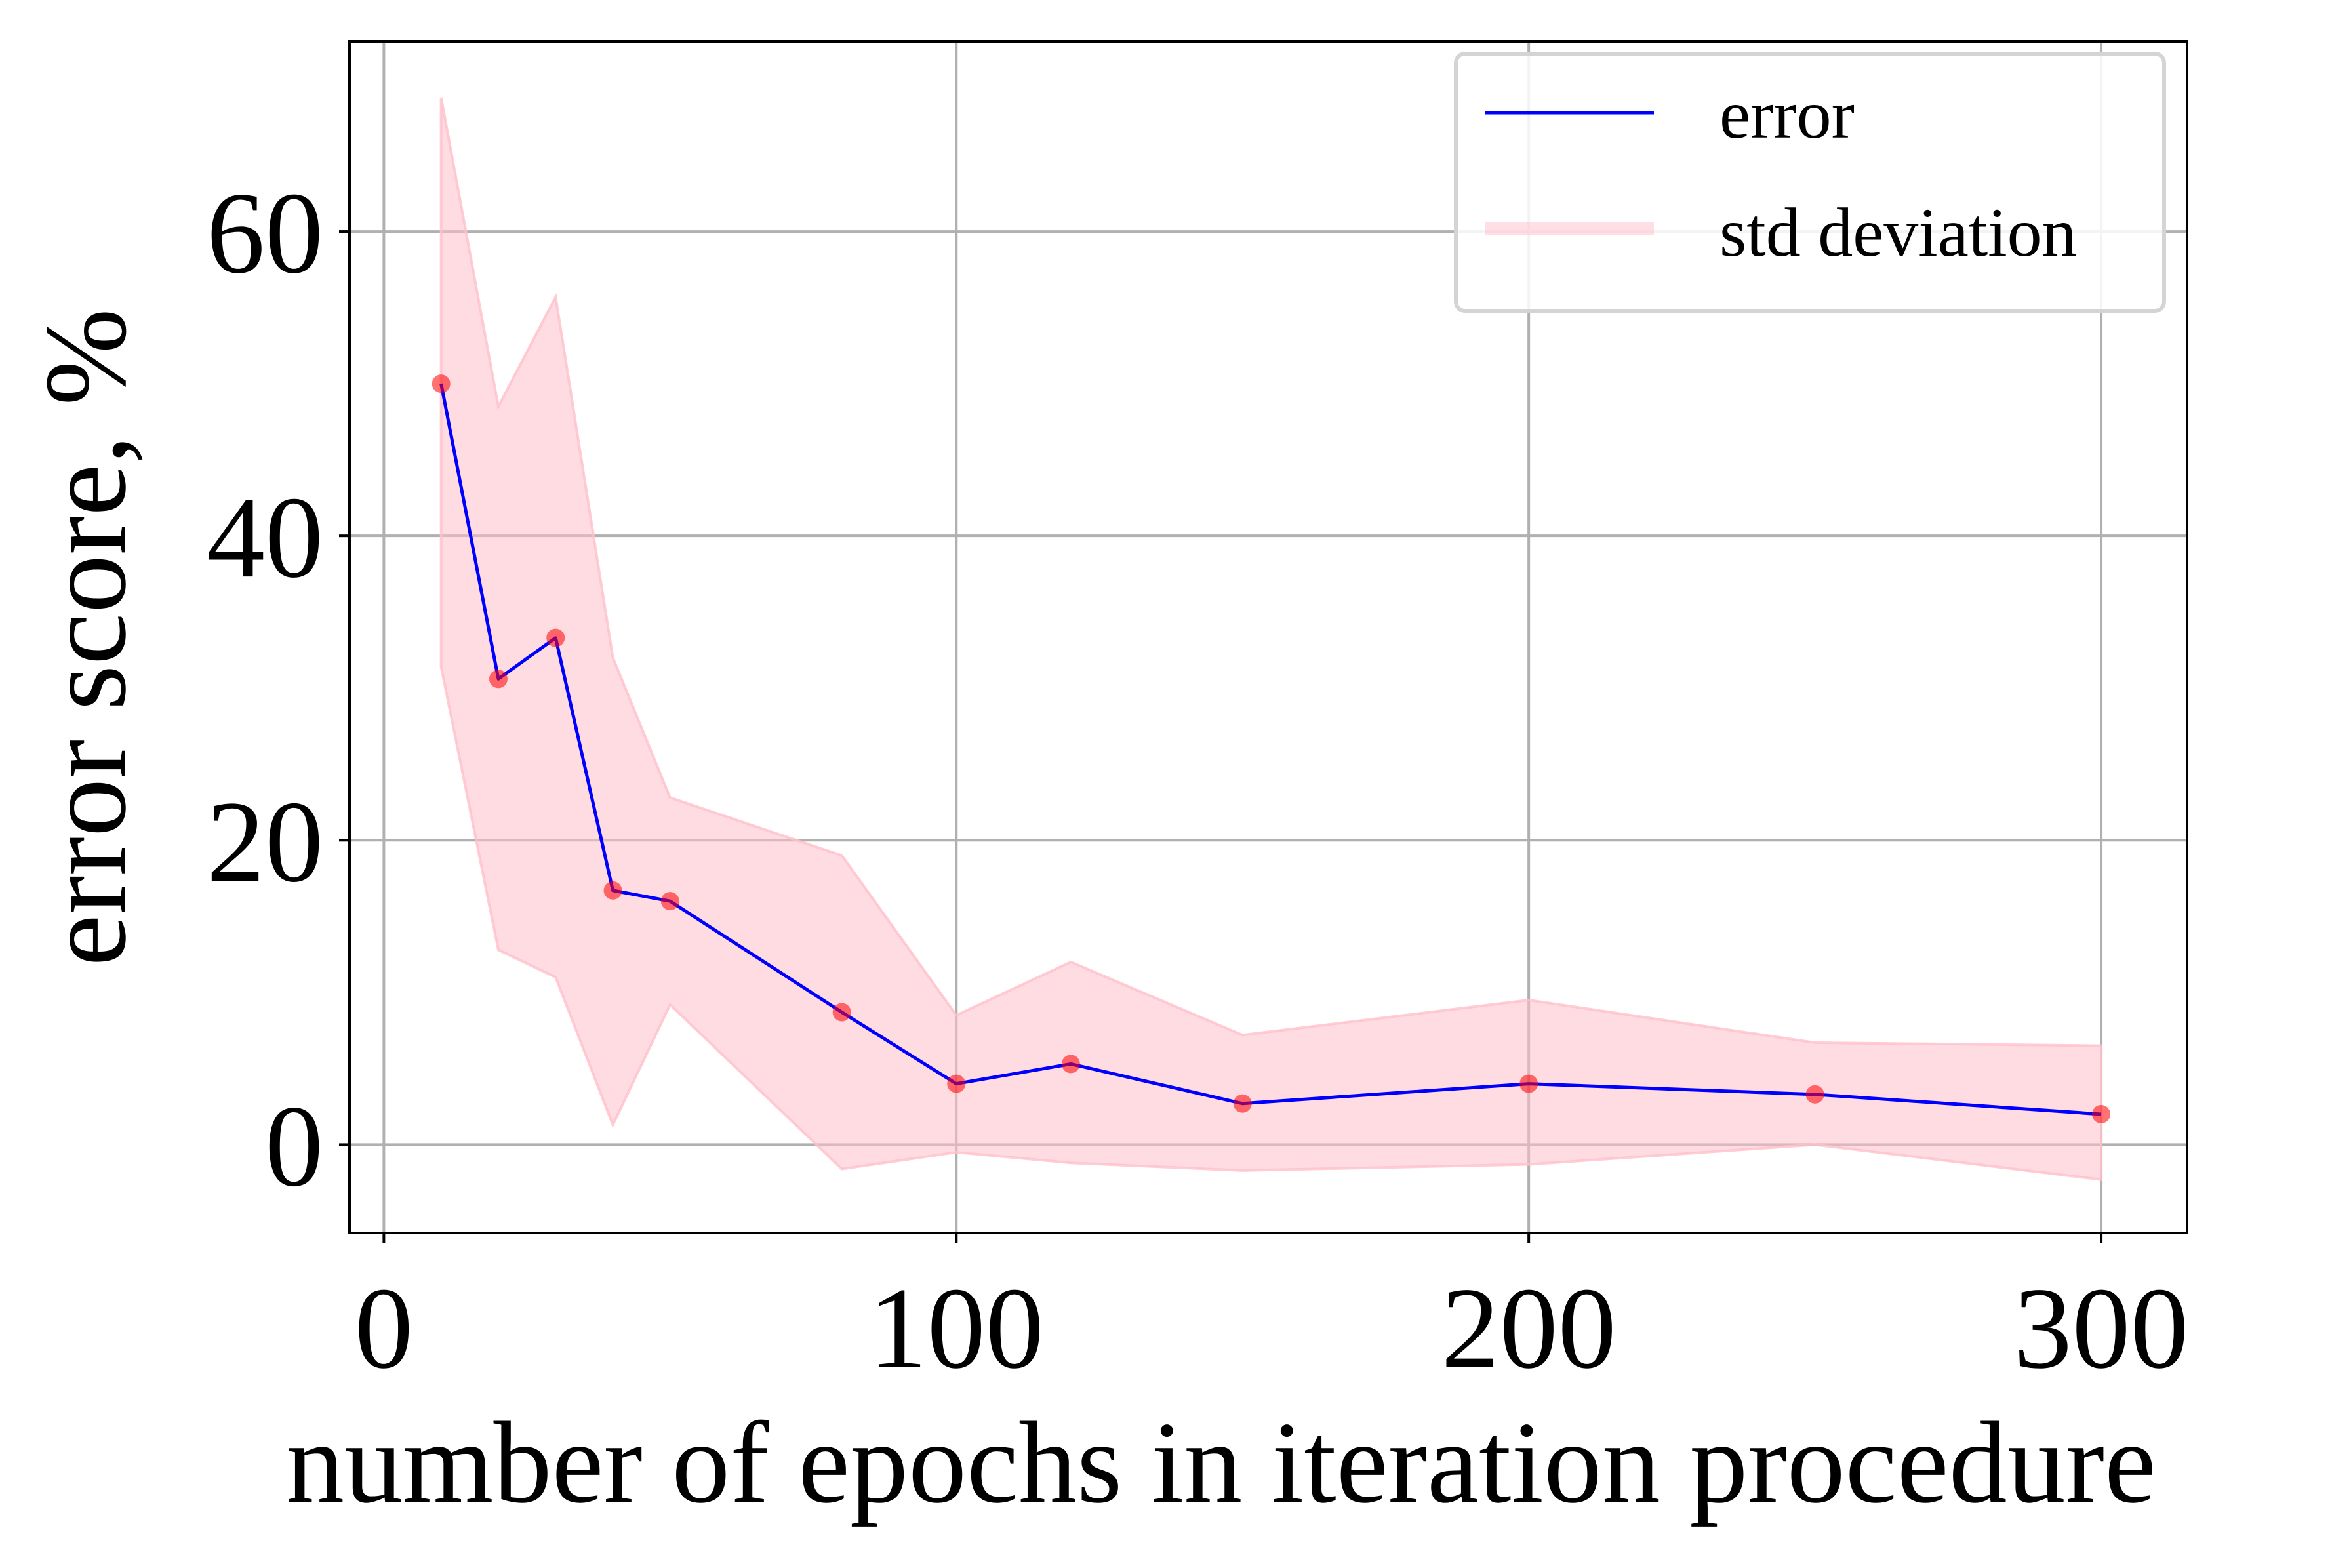  What do you see at coordinates (265, 537) in the screenshot?
I see `y-tick-label: 40` at bounding box center [265, 537].